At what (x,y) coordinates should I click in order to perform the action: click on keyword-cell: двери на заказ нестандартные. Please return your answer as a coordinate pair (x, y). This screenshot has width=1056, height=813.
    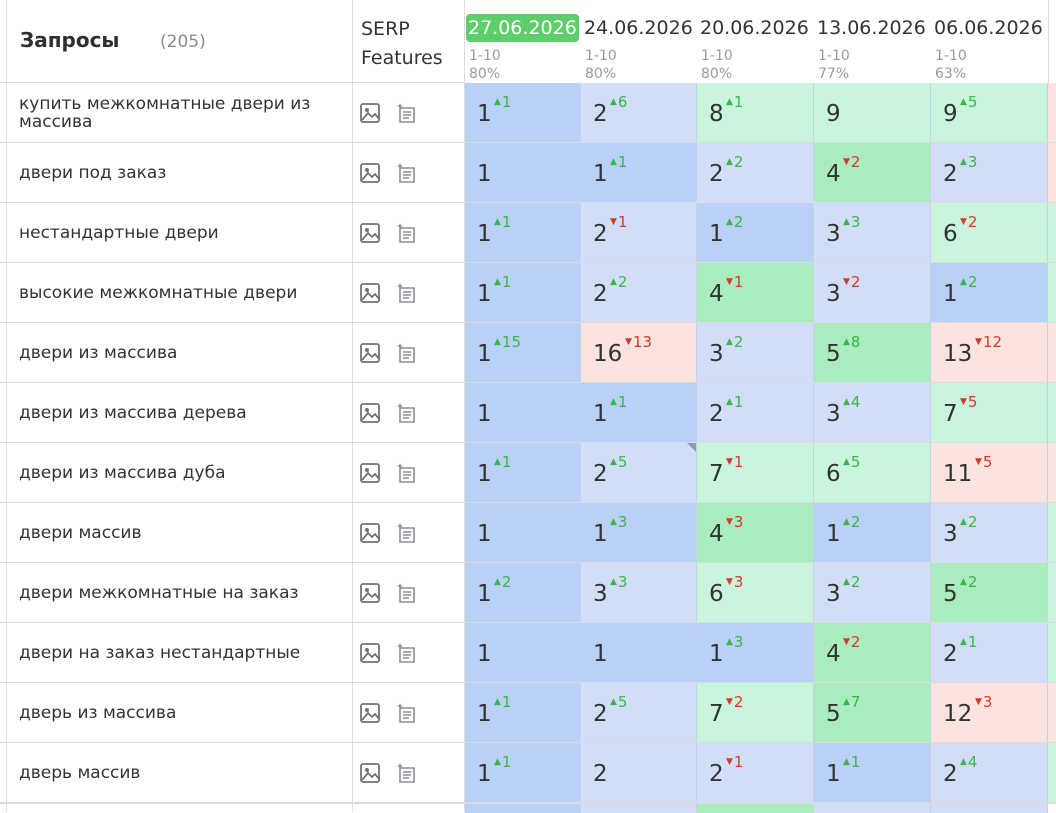
    Looking at the image, I should click on (179, 652).